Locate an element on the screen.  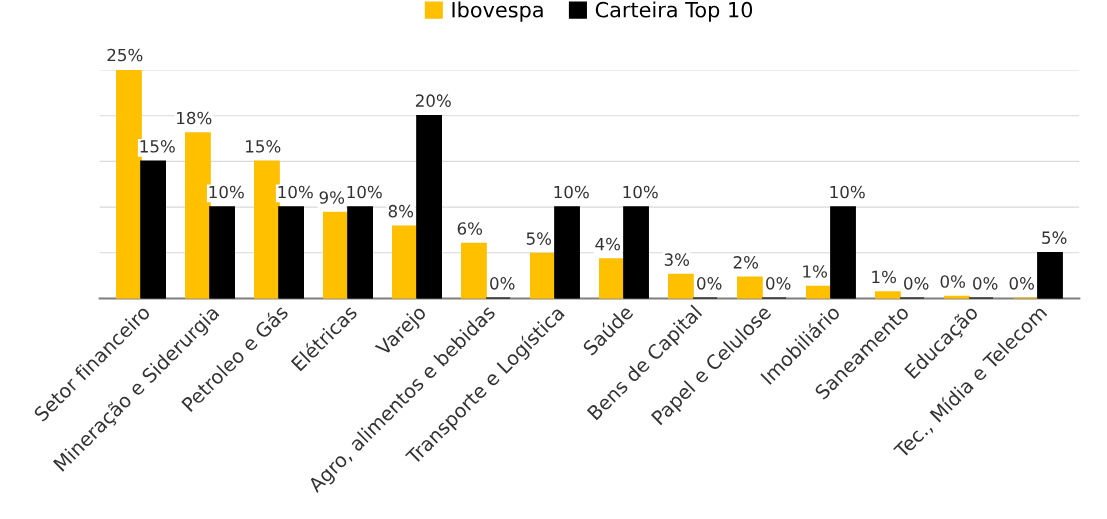
data-label: 6% is located at coordinates (470, 228).